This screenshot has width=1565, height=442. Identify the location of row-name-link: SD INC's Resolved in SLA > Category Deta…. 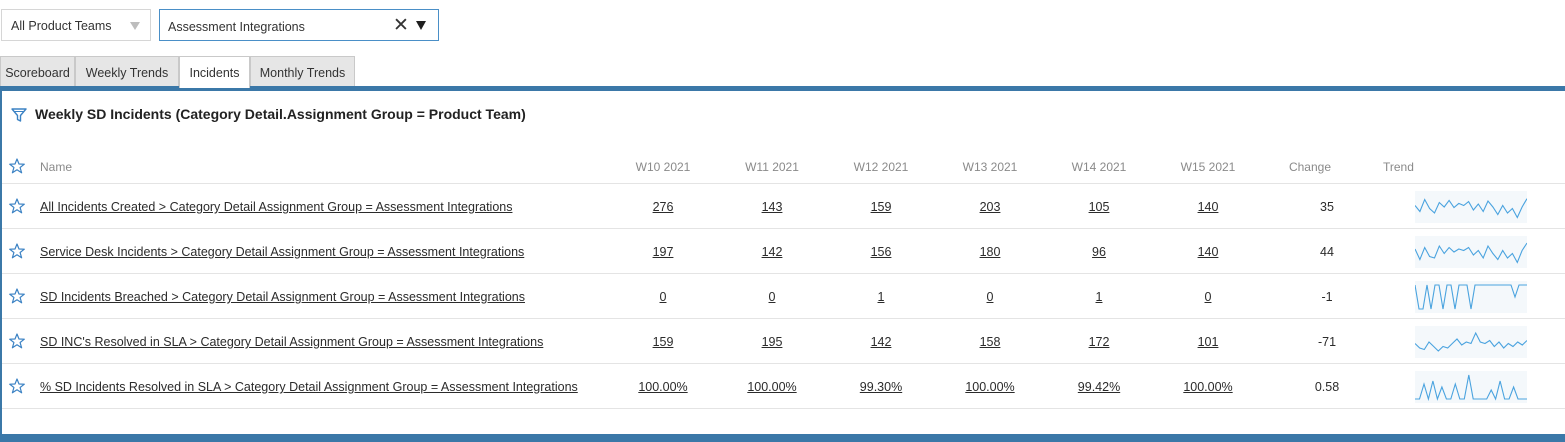
(292, 342).